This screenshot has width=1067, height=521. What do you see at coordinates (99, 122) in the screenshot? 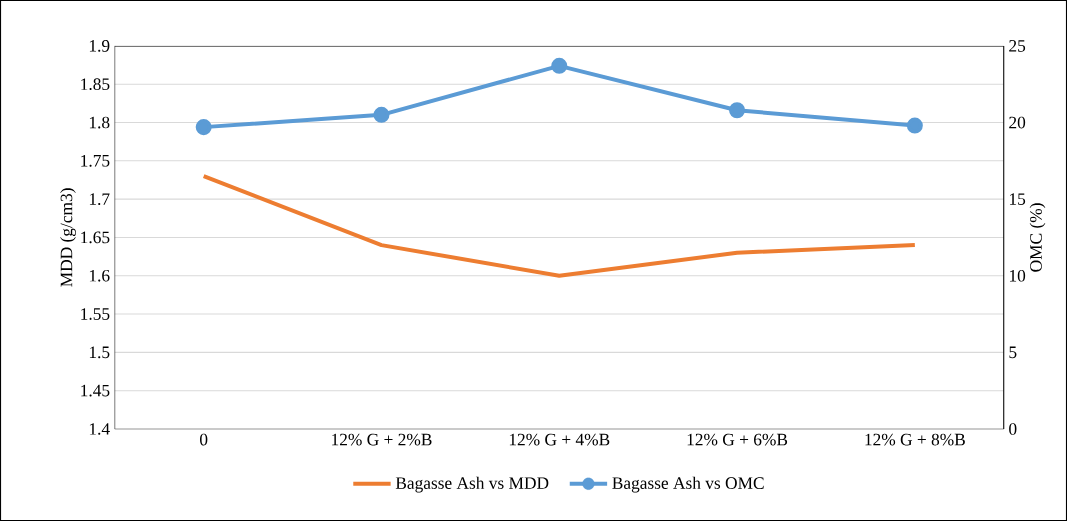
I see `y-tick-label: 1.8` at bounding box center [99, 122].